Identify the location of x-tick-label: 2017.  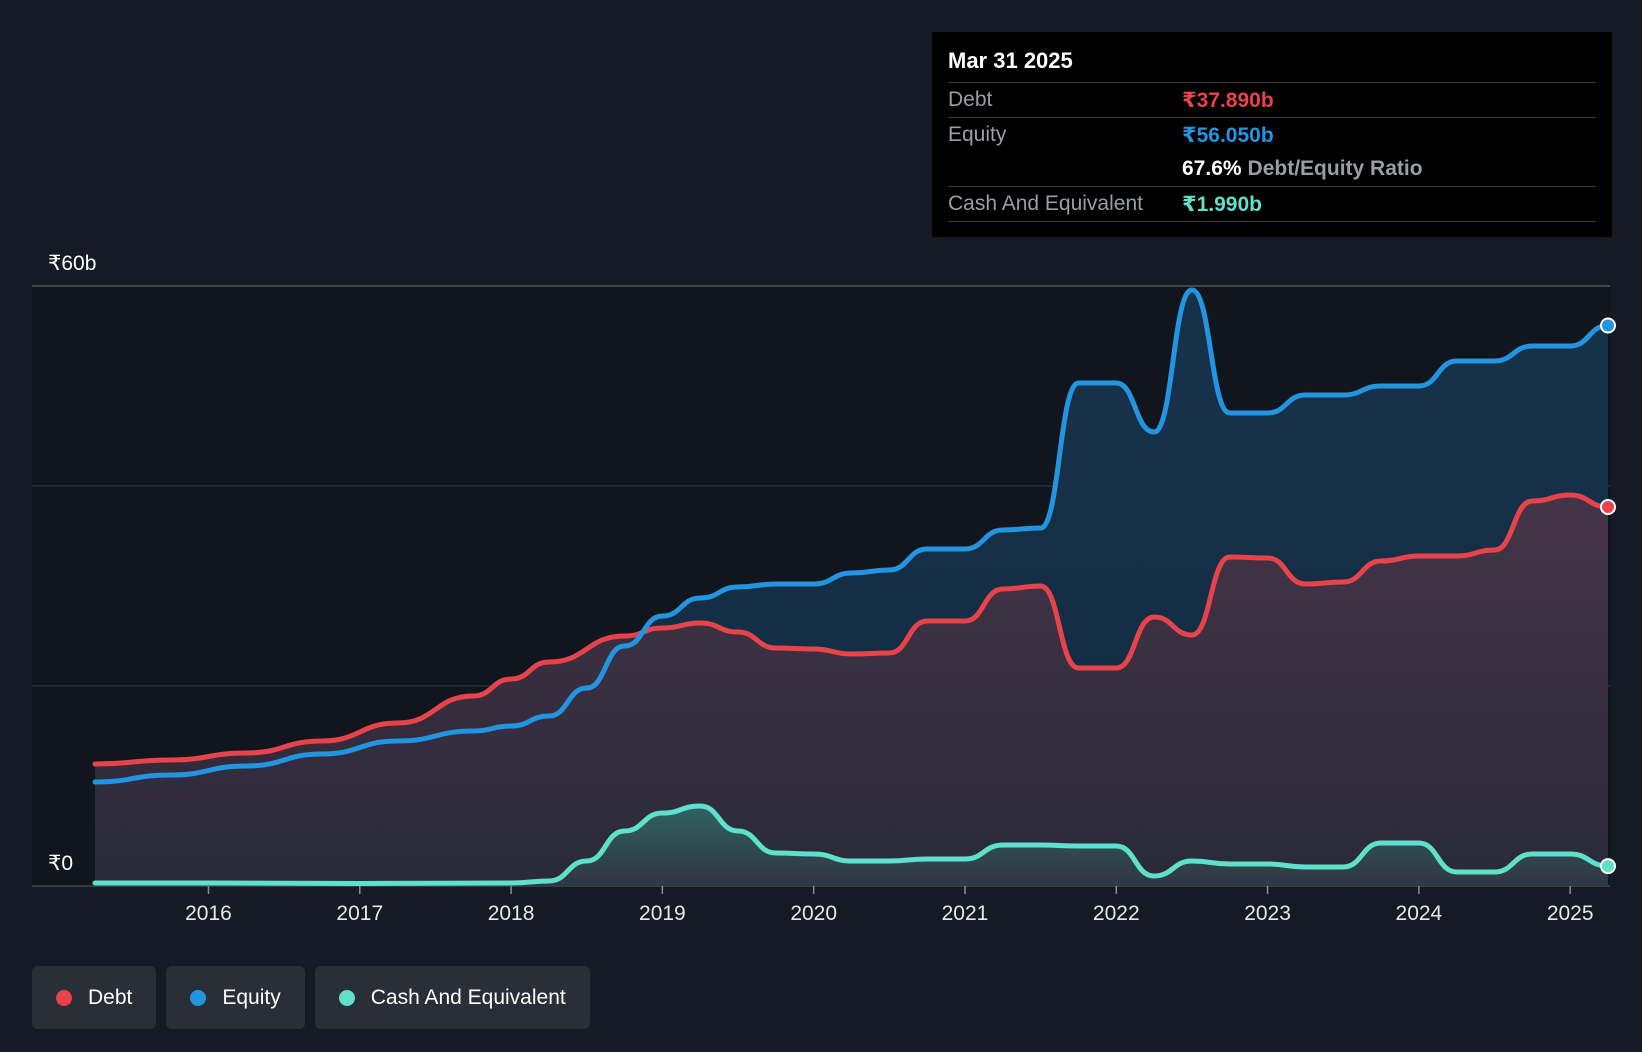
(359, 913).